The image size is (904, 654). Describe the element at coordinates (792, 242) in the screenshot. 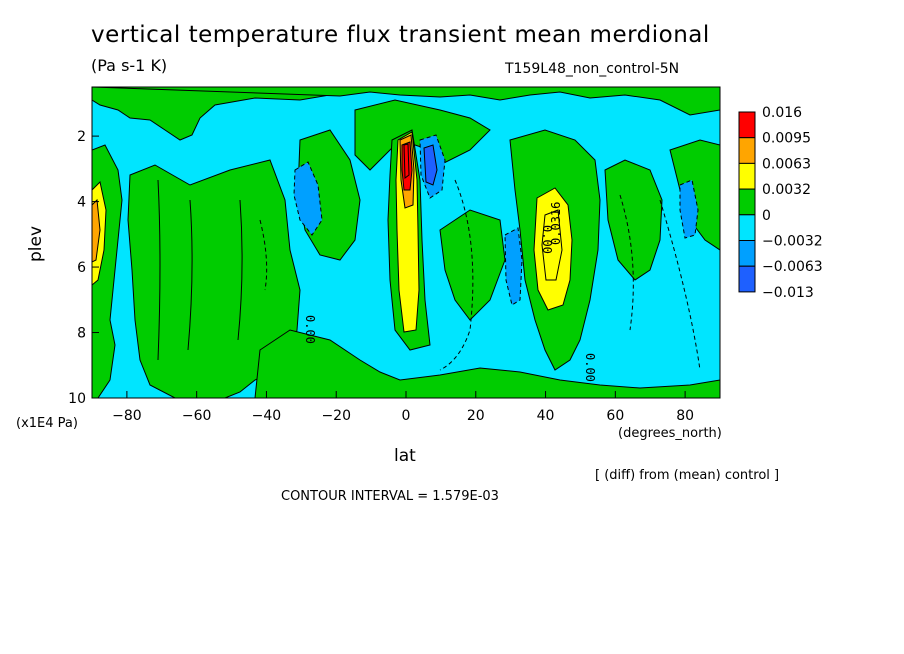

I see `colorbar-label-5: −0.0032` at that location.